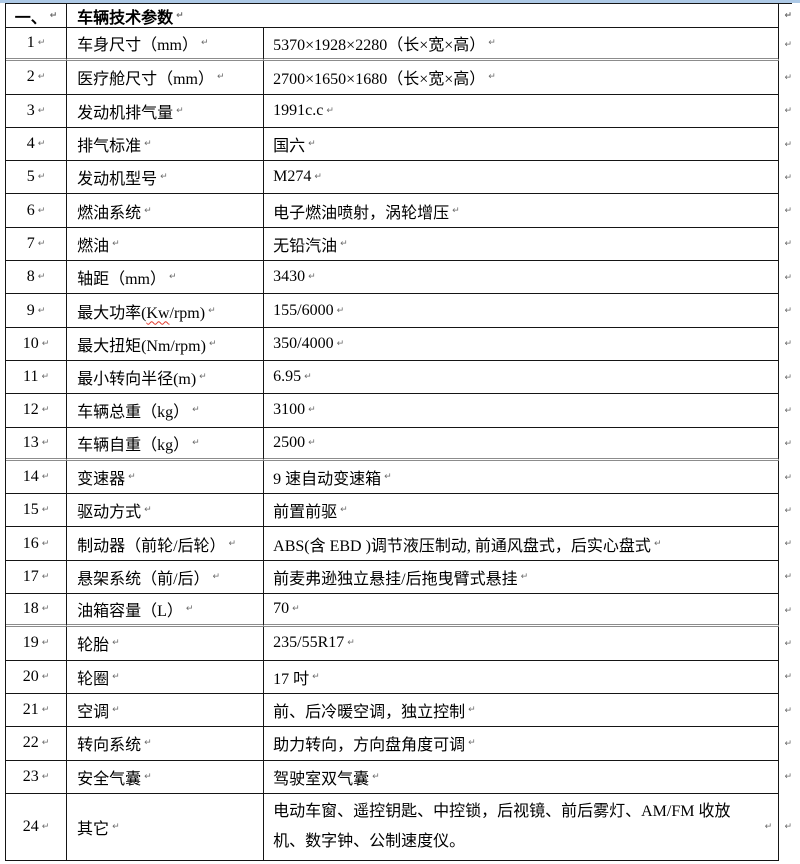 The width and height of the screenshot is (800, 864). I want to click on table-row: 12 ↵ 车辆总重（kg） ↵ 3100 ↵ ↵, so click(399, 411).